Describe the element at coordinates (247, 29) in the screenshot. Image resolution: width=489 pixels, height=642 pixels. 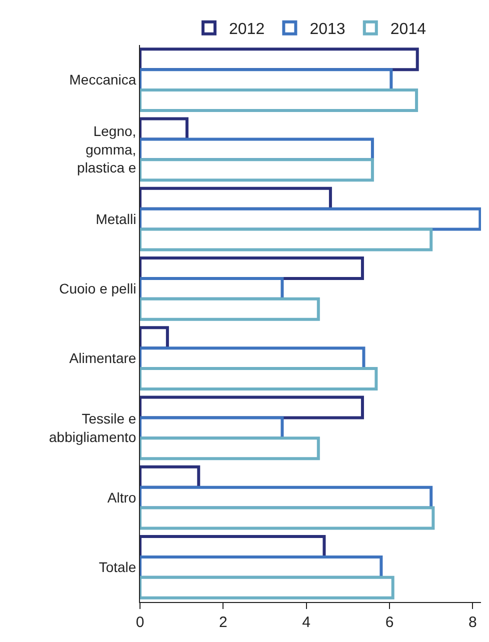
I see `legend-label: 2012` at that location.